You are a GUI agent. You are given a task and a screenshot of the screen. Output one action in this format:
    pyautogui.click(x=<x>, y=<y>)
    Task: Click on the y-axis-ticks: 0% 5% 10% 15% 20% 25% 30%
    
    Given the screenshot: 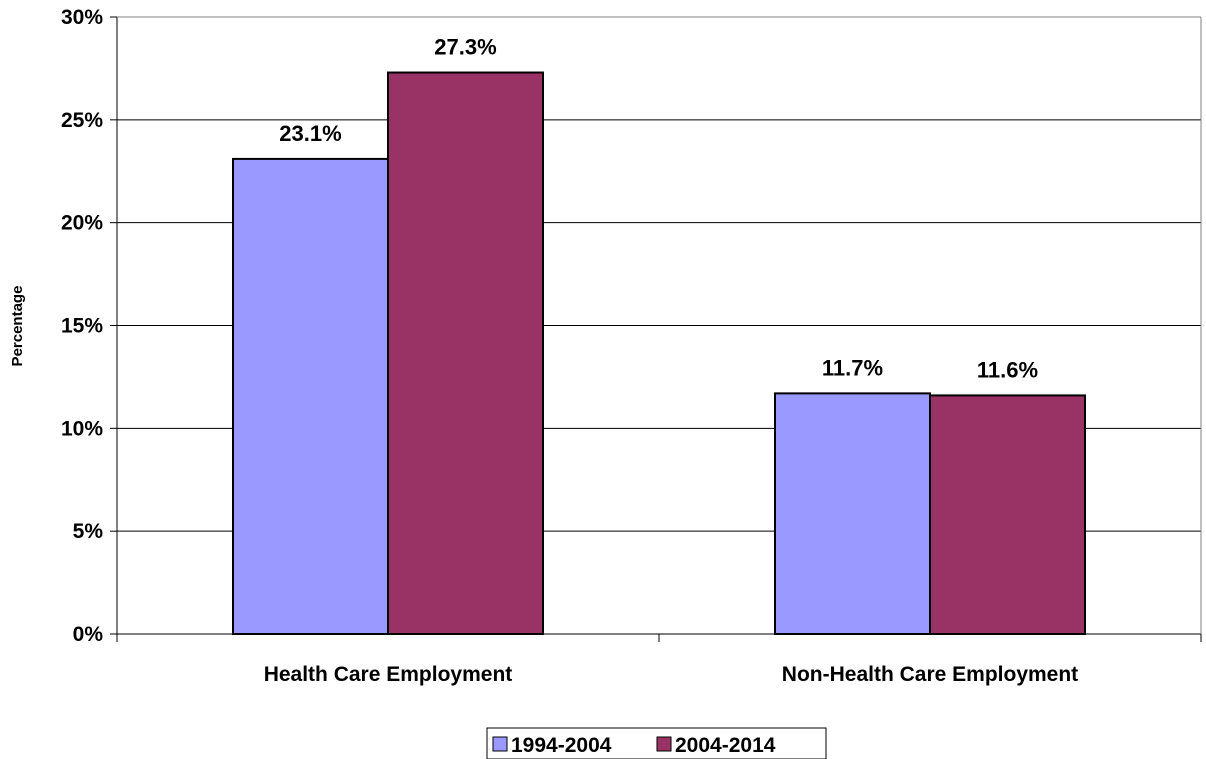 What is the action you would take?
    pyautogui.click(x=89, y=326)
    